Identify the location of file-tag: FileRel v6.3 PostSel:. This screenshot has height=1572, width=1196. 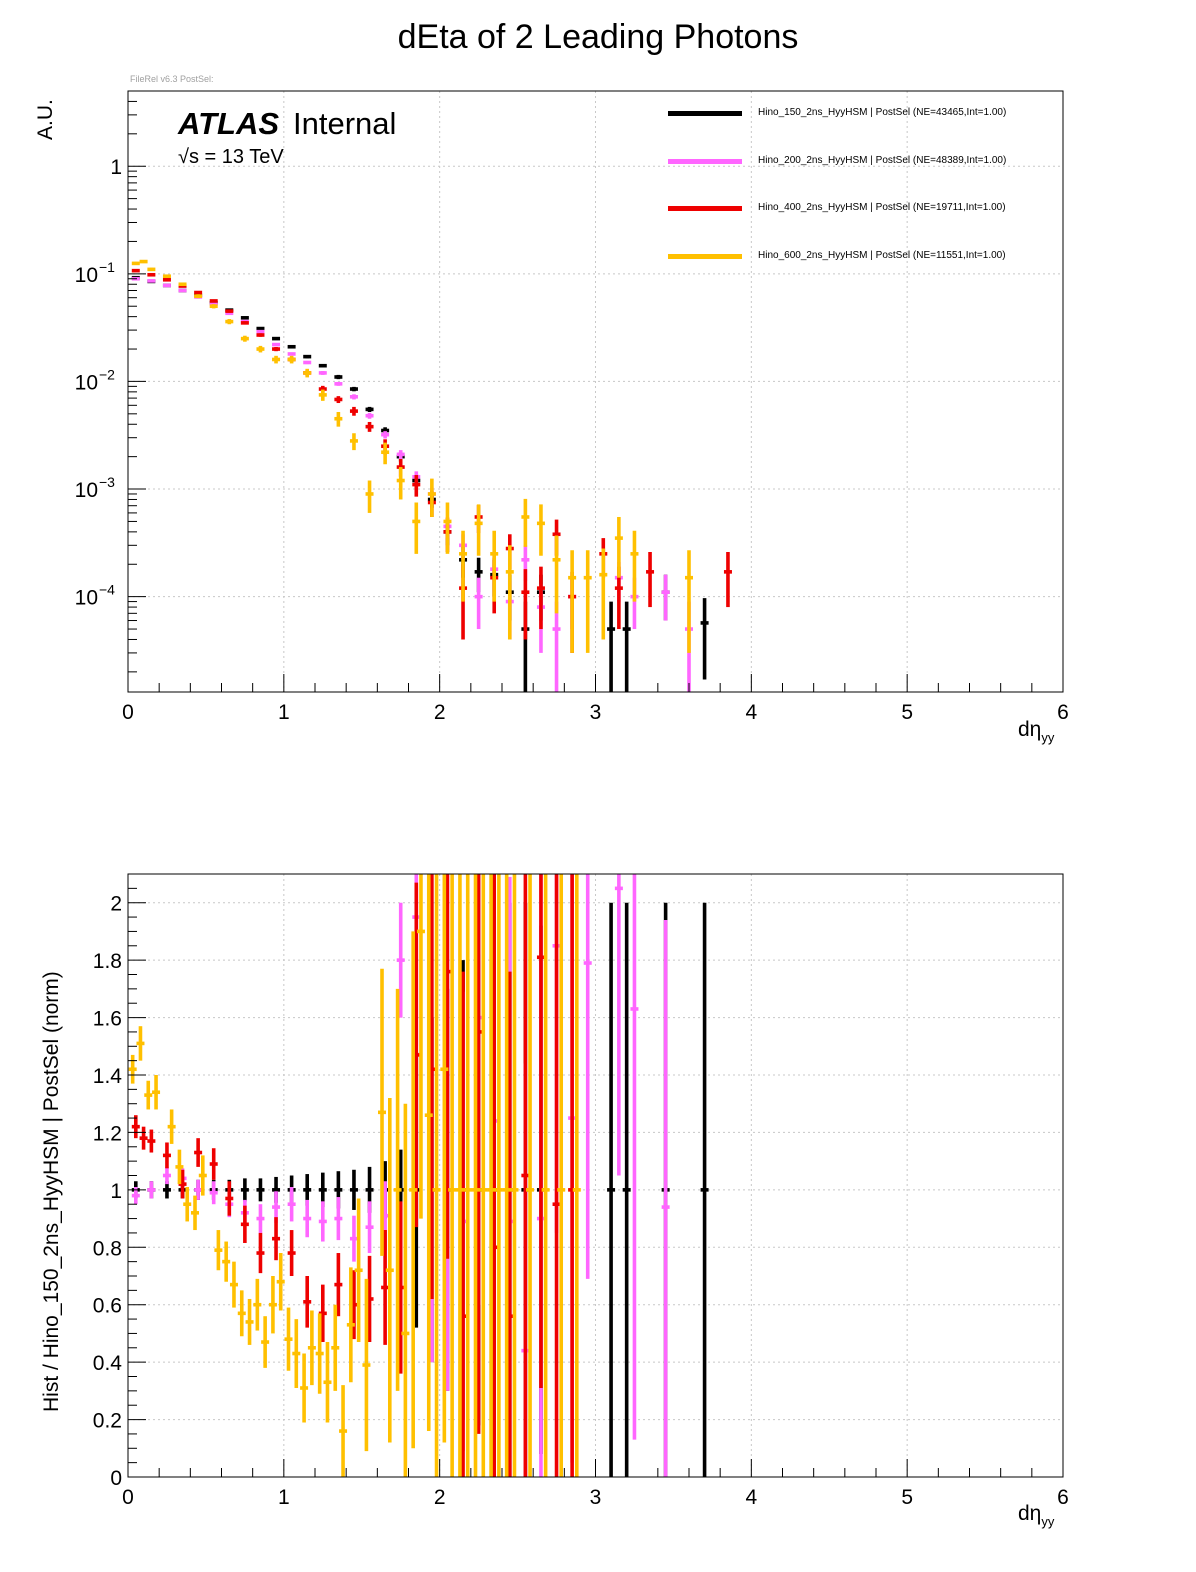
(172, 79).